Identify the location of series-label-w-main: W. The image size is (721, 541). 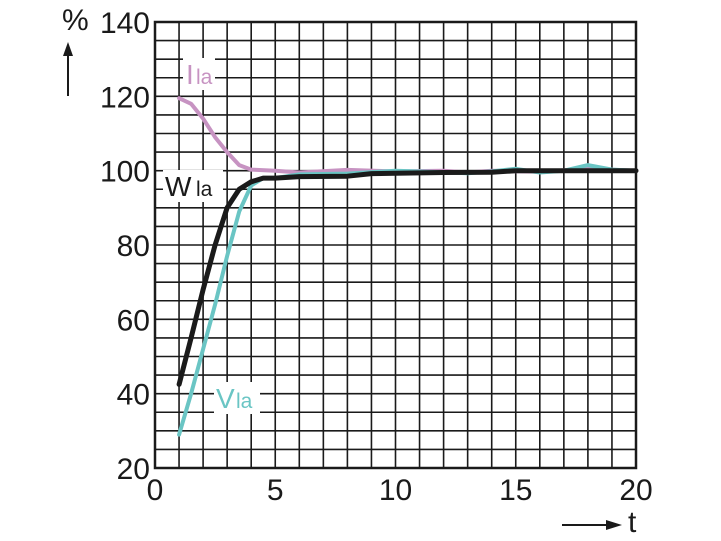
(178, 186).